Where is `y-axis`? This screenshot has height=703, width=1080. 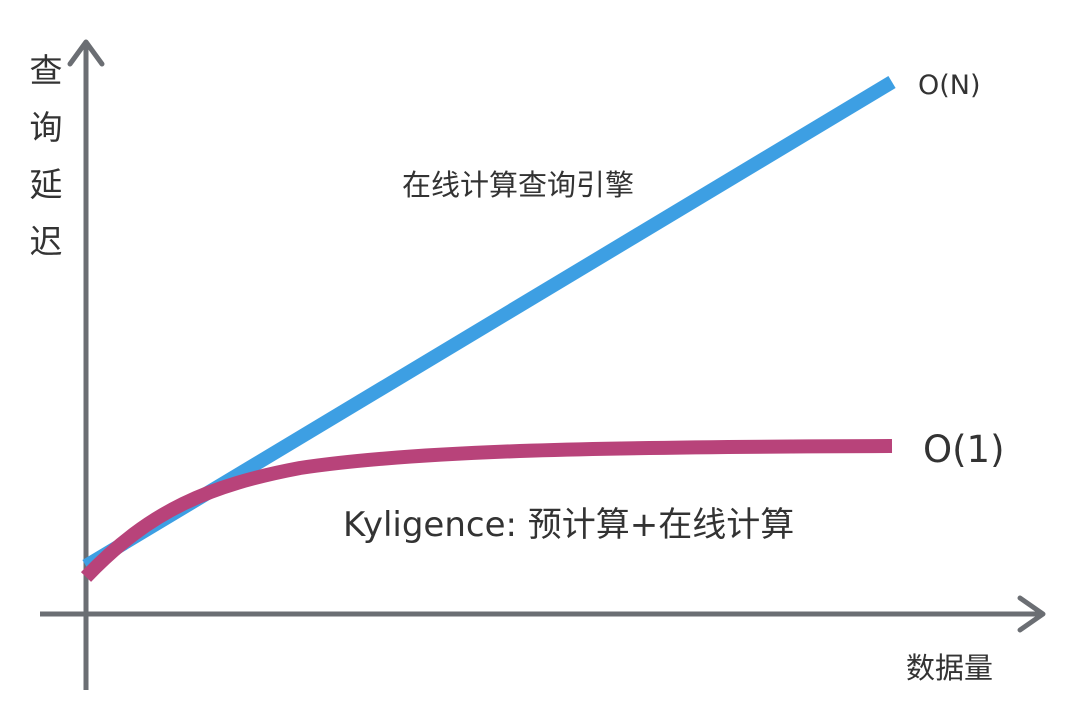 y-axis is located at coordinates (86, 364).